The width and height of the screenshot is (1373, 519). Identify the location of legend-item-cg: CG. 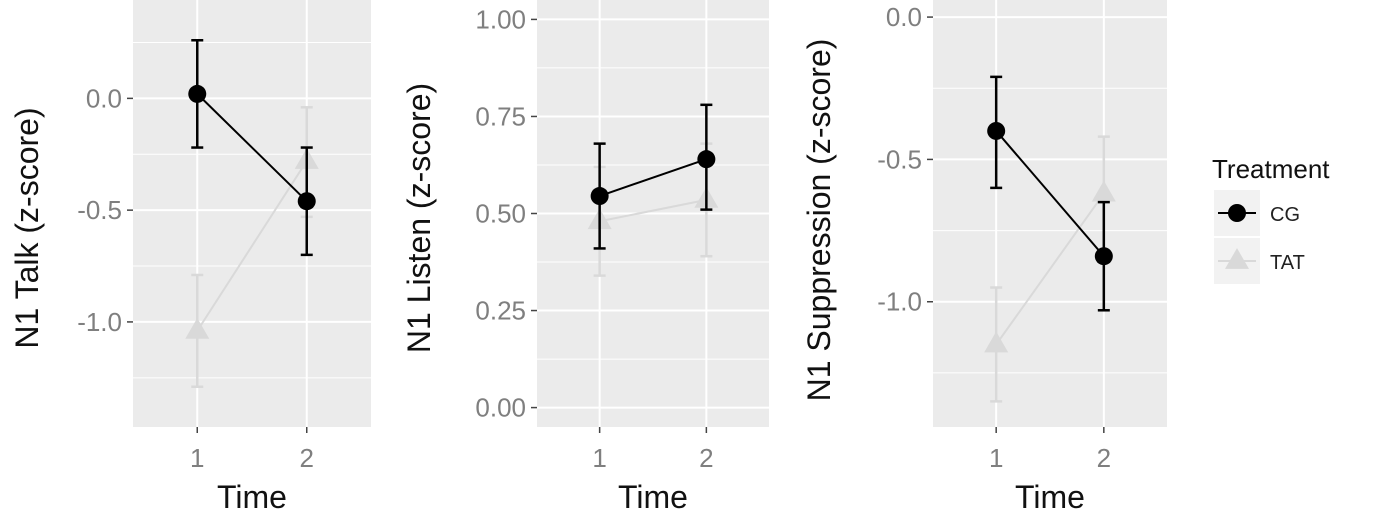
(1257, 213).